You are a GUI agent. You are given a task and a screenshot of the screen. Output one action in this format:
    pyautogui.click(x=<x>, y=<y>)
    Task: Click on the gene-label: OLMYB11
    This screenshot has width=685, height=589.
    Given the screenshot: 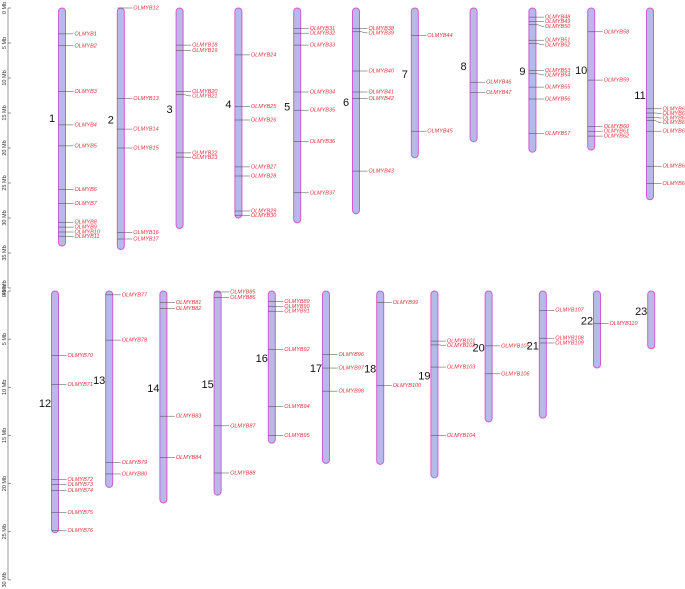 What is the action you would take?
    pyautogui.click(x=87, y=237)
    